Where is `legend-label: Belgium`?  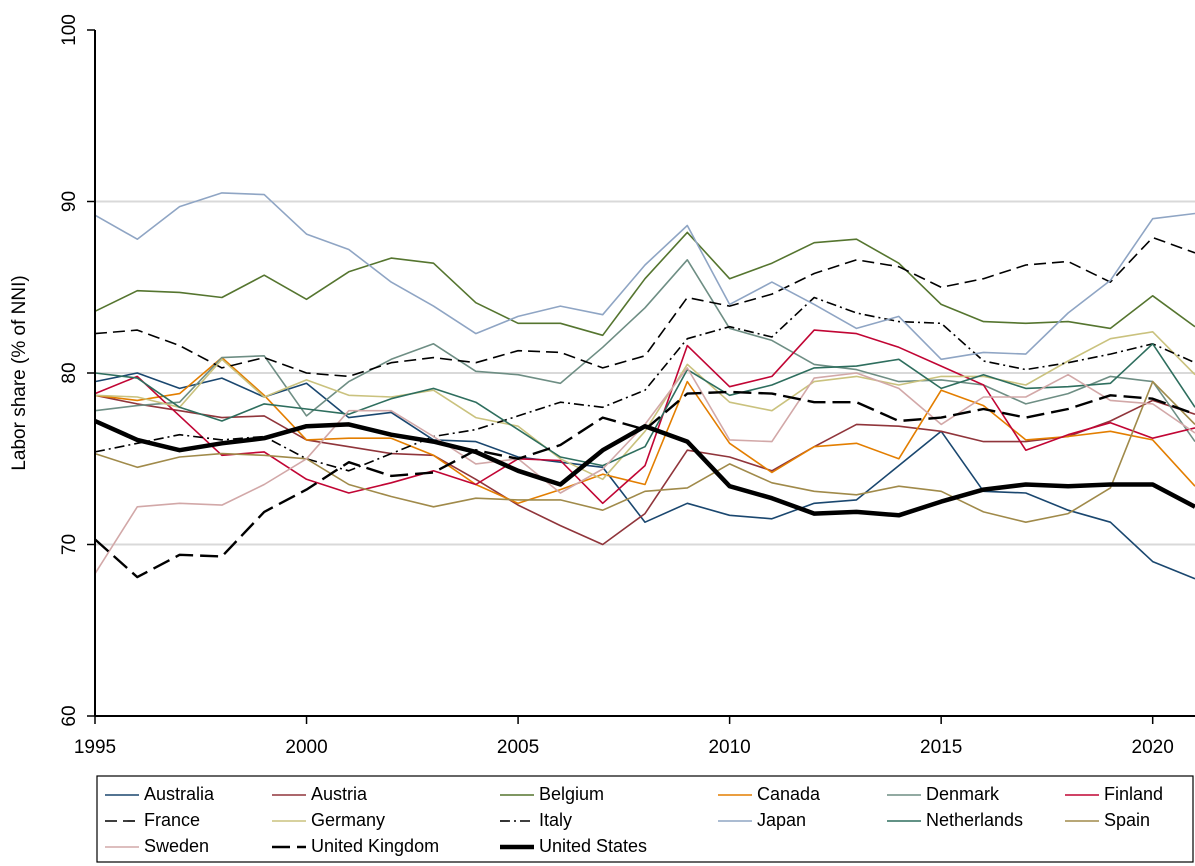 legend-label: Belgium is located at coordinates (571, 794).